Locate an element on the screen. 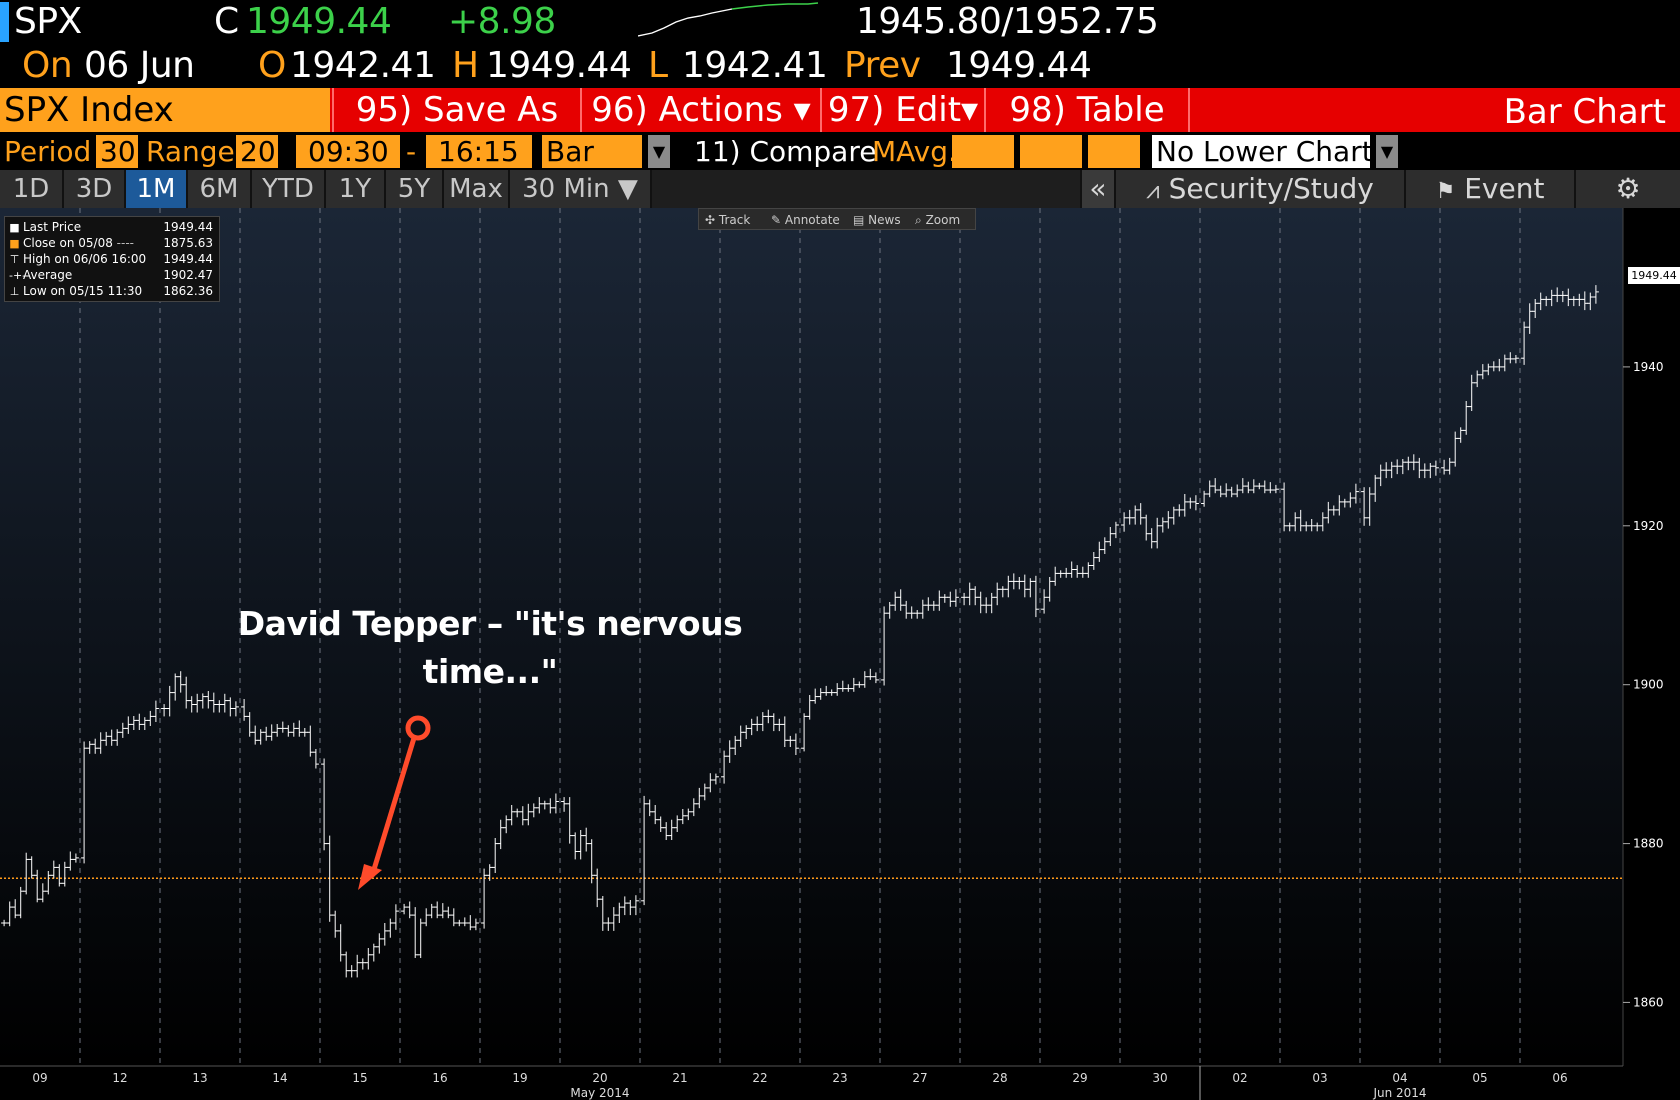 The width and height of the screenshot is (1680, 1100). x-tick-label: 22 is located at coordinates (759, 1078).